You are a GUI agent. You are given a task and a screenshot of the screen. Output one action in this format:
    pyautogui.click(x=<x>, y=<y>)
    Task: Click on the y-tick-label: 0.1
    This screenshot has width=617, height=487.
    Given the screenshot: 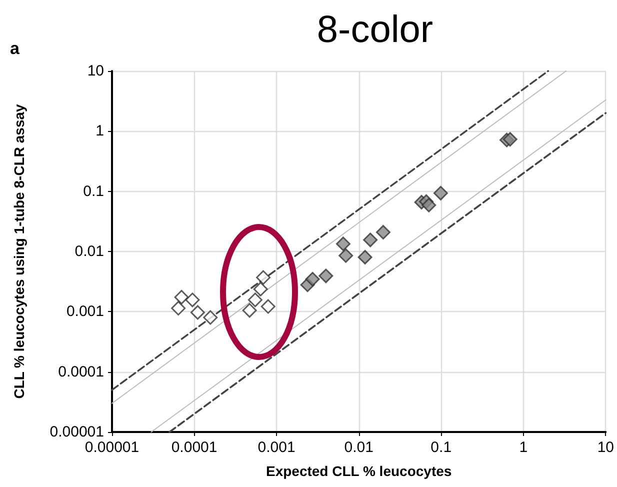 What is the action you would take?
    pyautogui.click(x=93, y=191)
    